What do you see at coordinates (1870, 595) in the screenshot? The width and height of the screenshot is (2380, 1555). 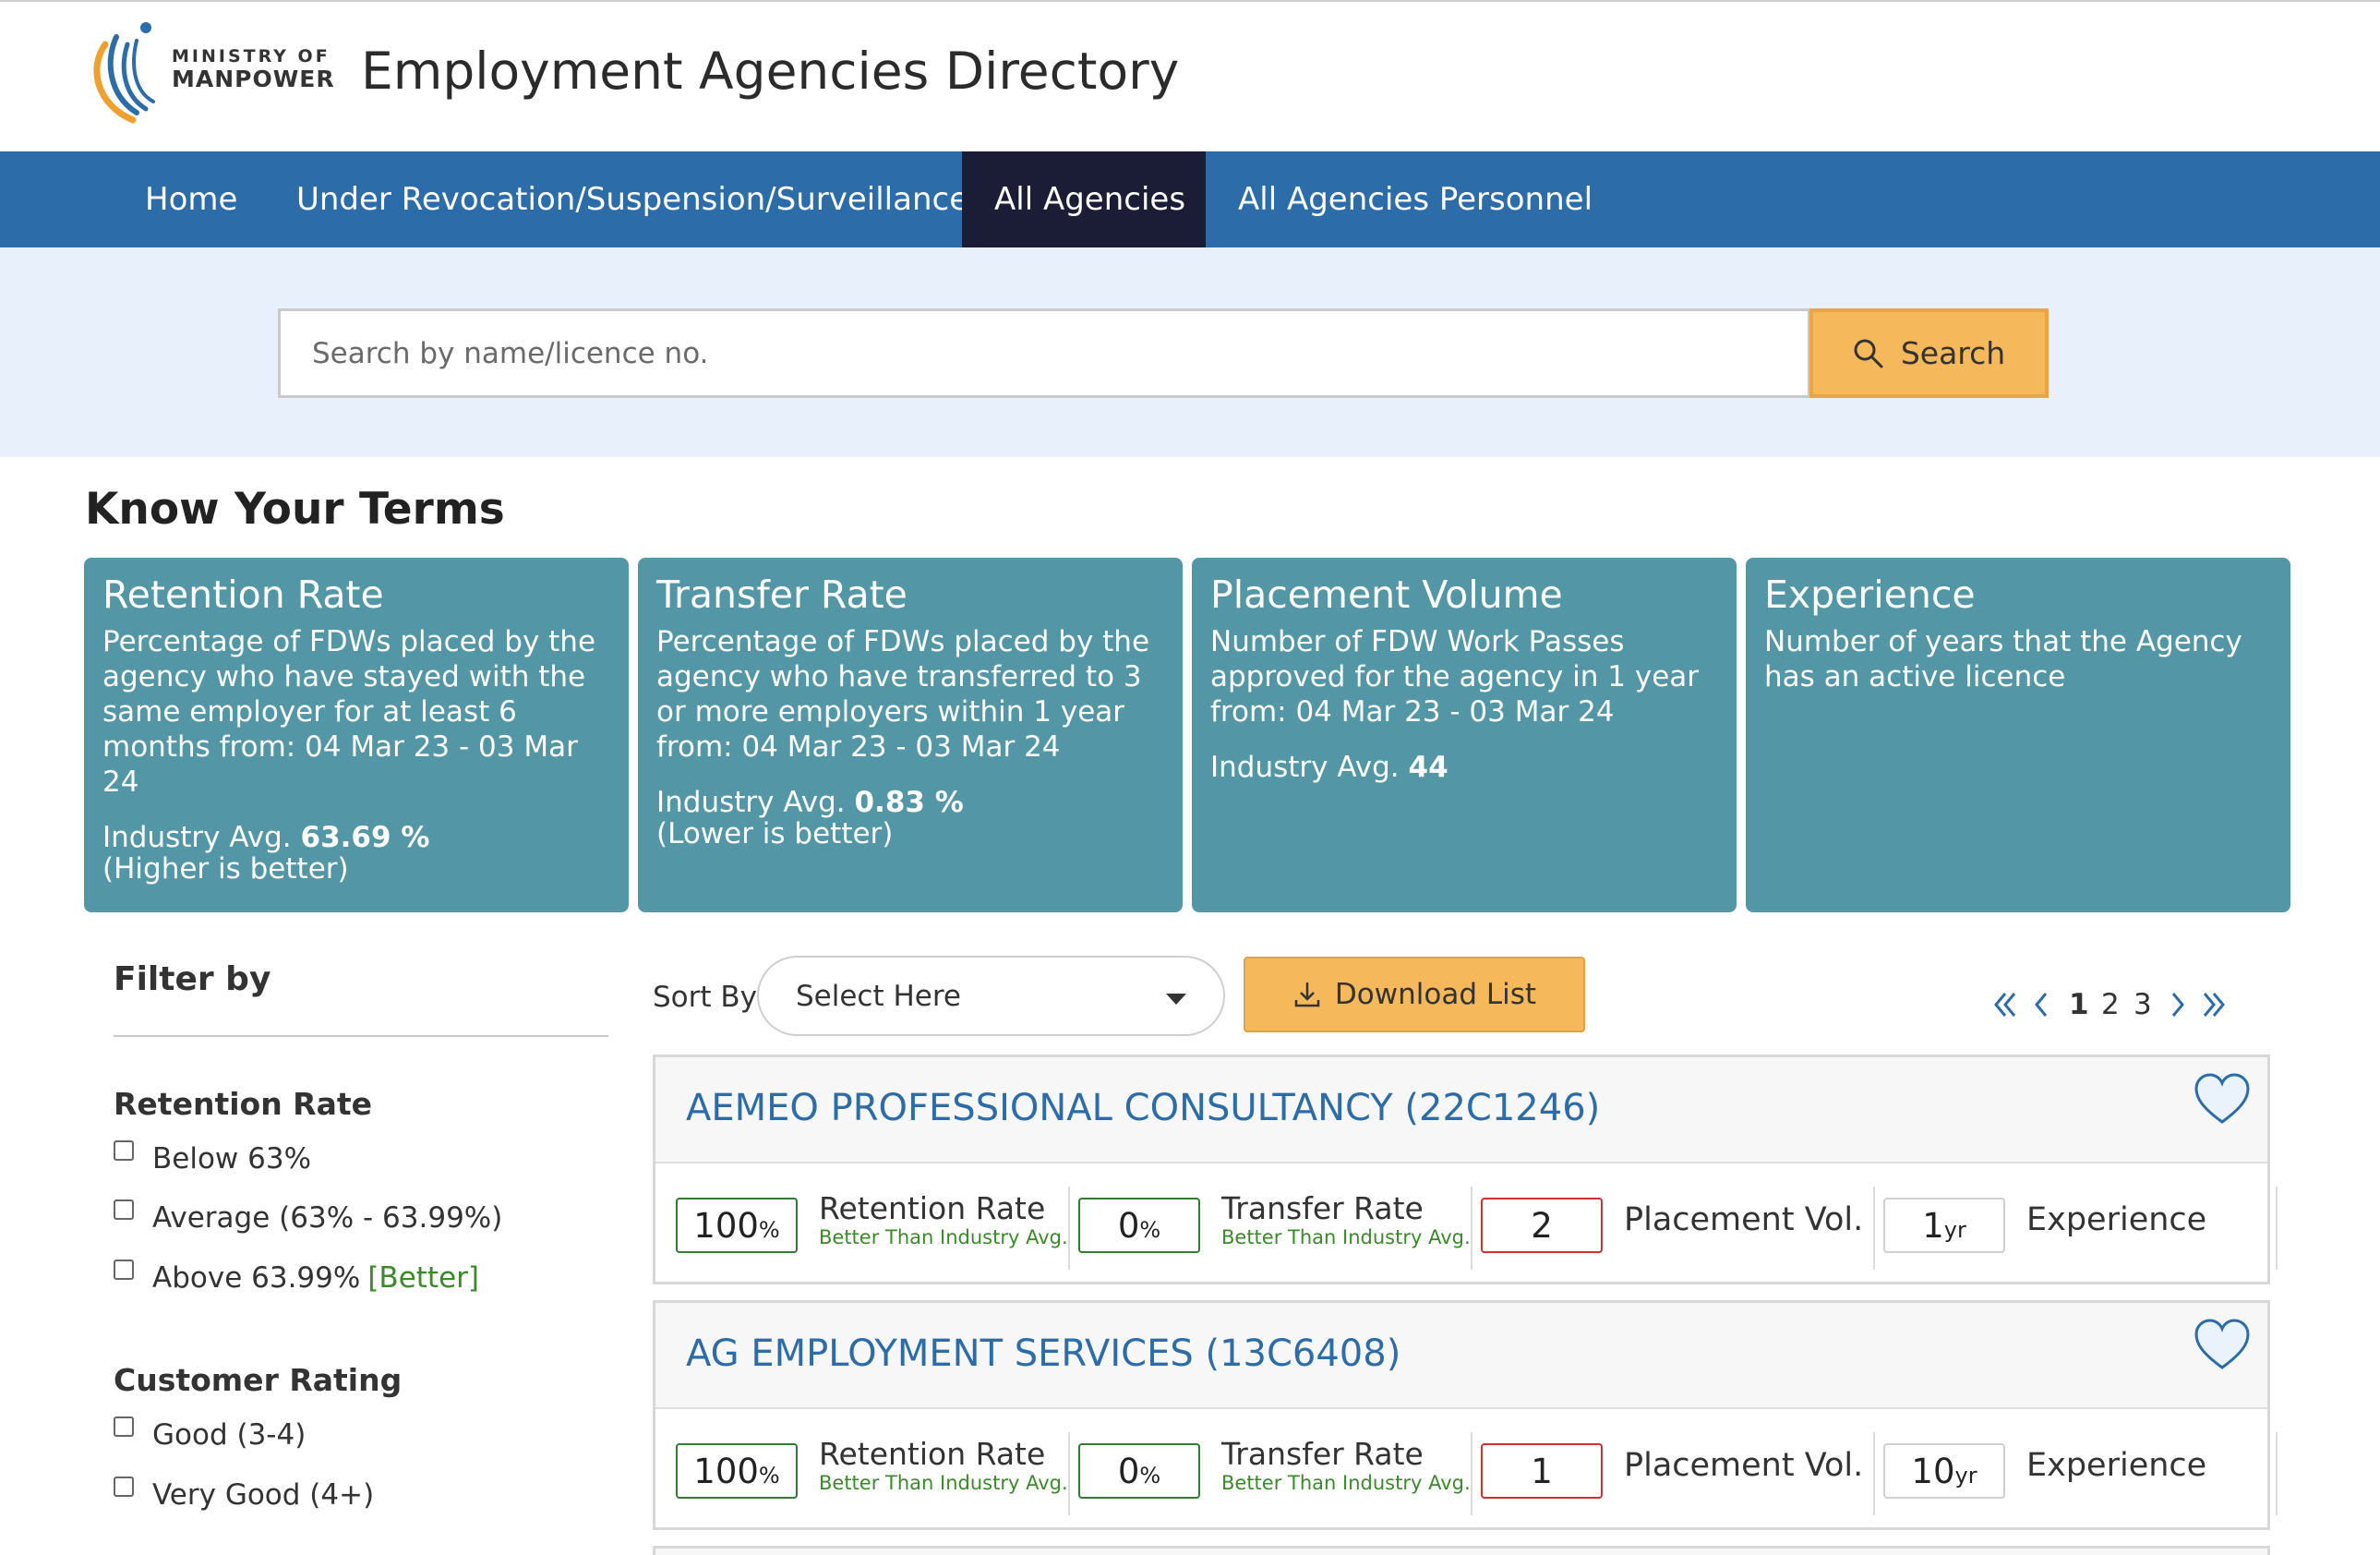 I see `term-title: Experience` at bounding box center [1870, 595].